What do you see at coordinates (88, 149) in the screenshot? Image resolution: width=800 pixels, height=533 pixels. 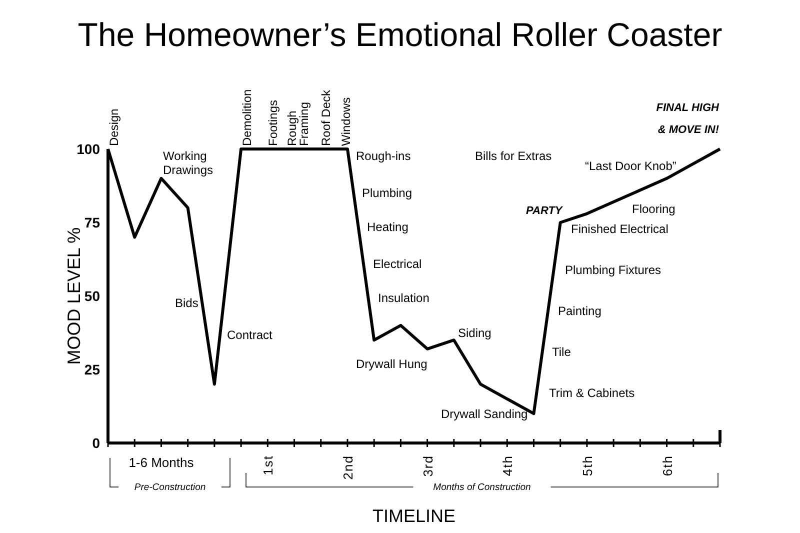 I see `y-tick-label: 100` at bounding box center [88, 149].